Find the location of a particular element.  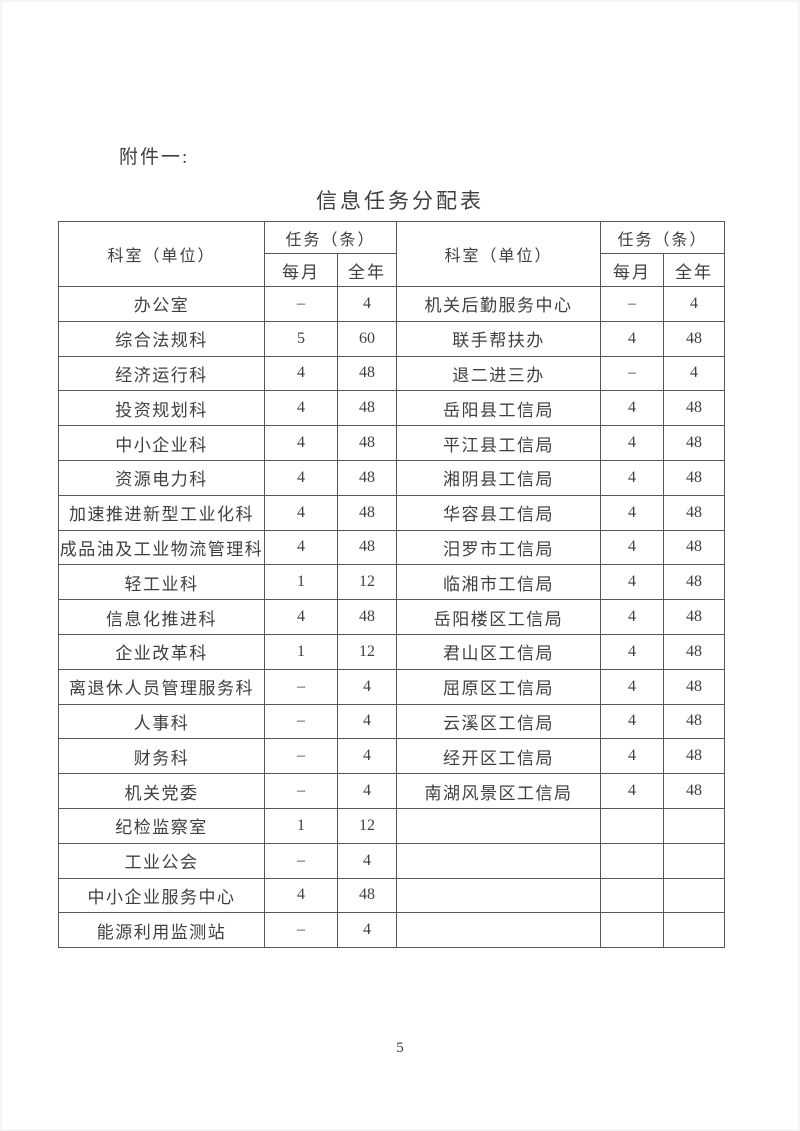

column-header-unit-left: 科室（单位） is located at coordinates (161, 254).